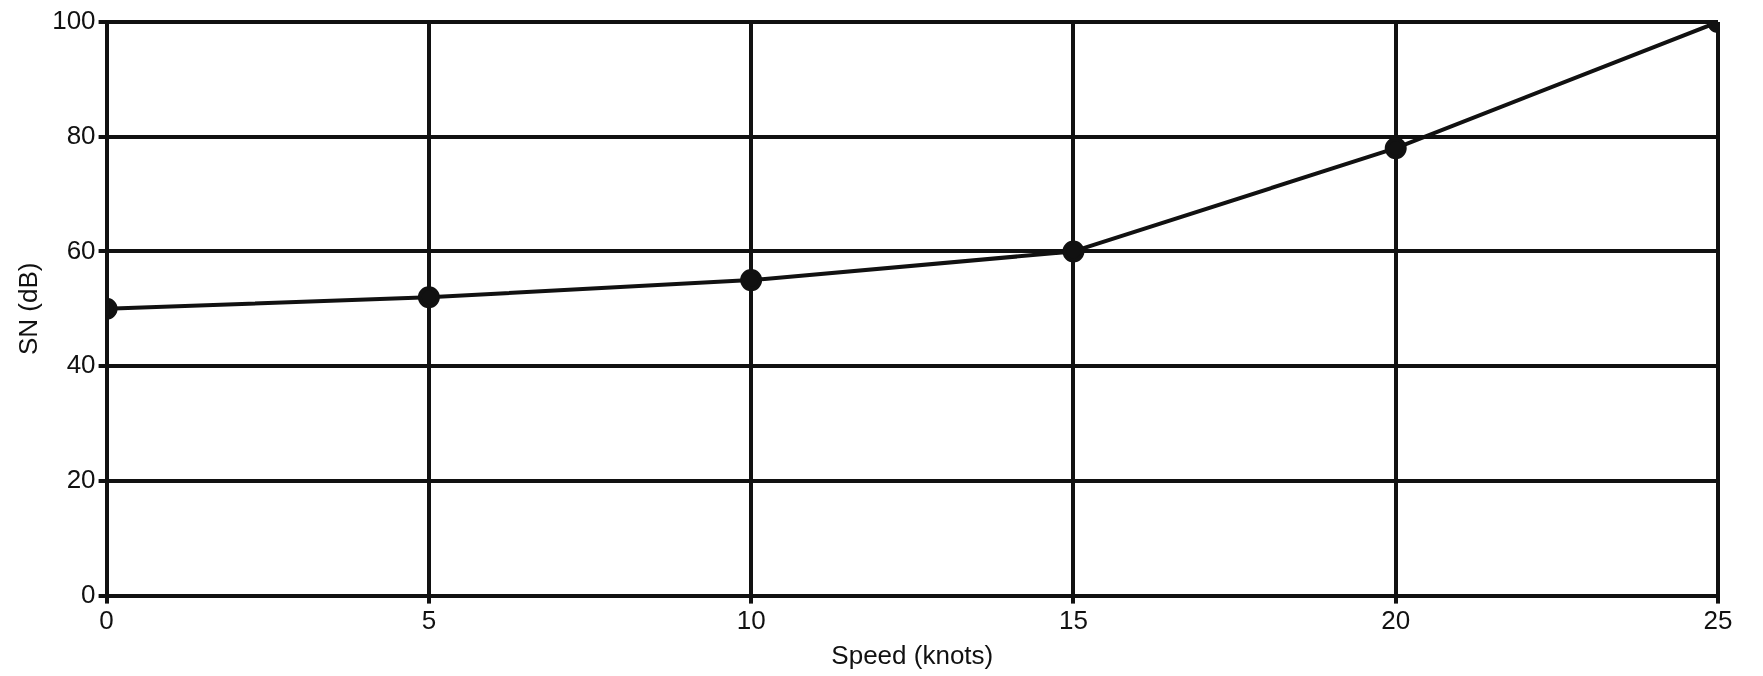 This screenshot has height=676, width=1763. I want to click on y-tick-label: 80, so click(81, 134).